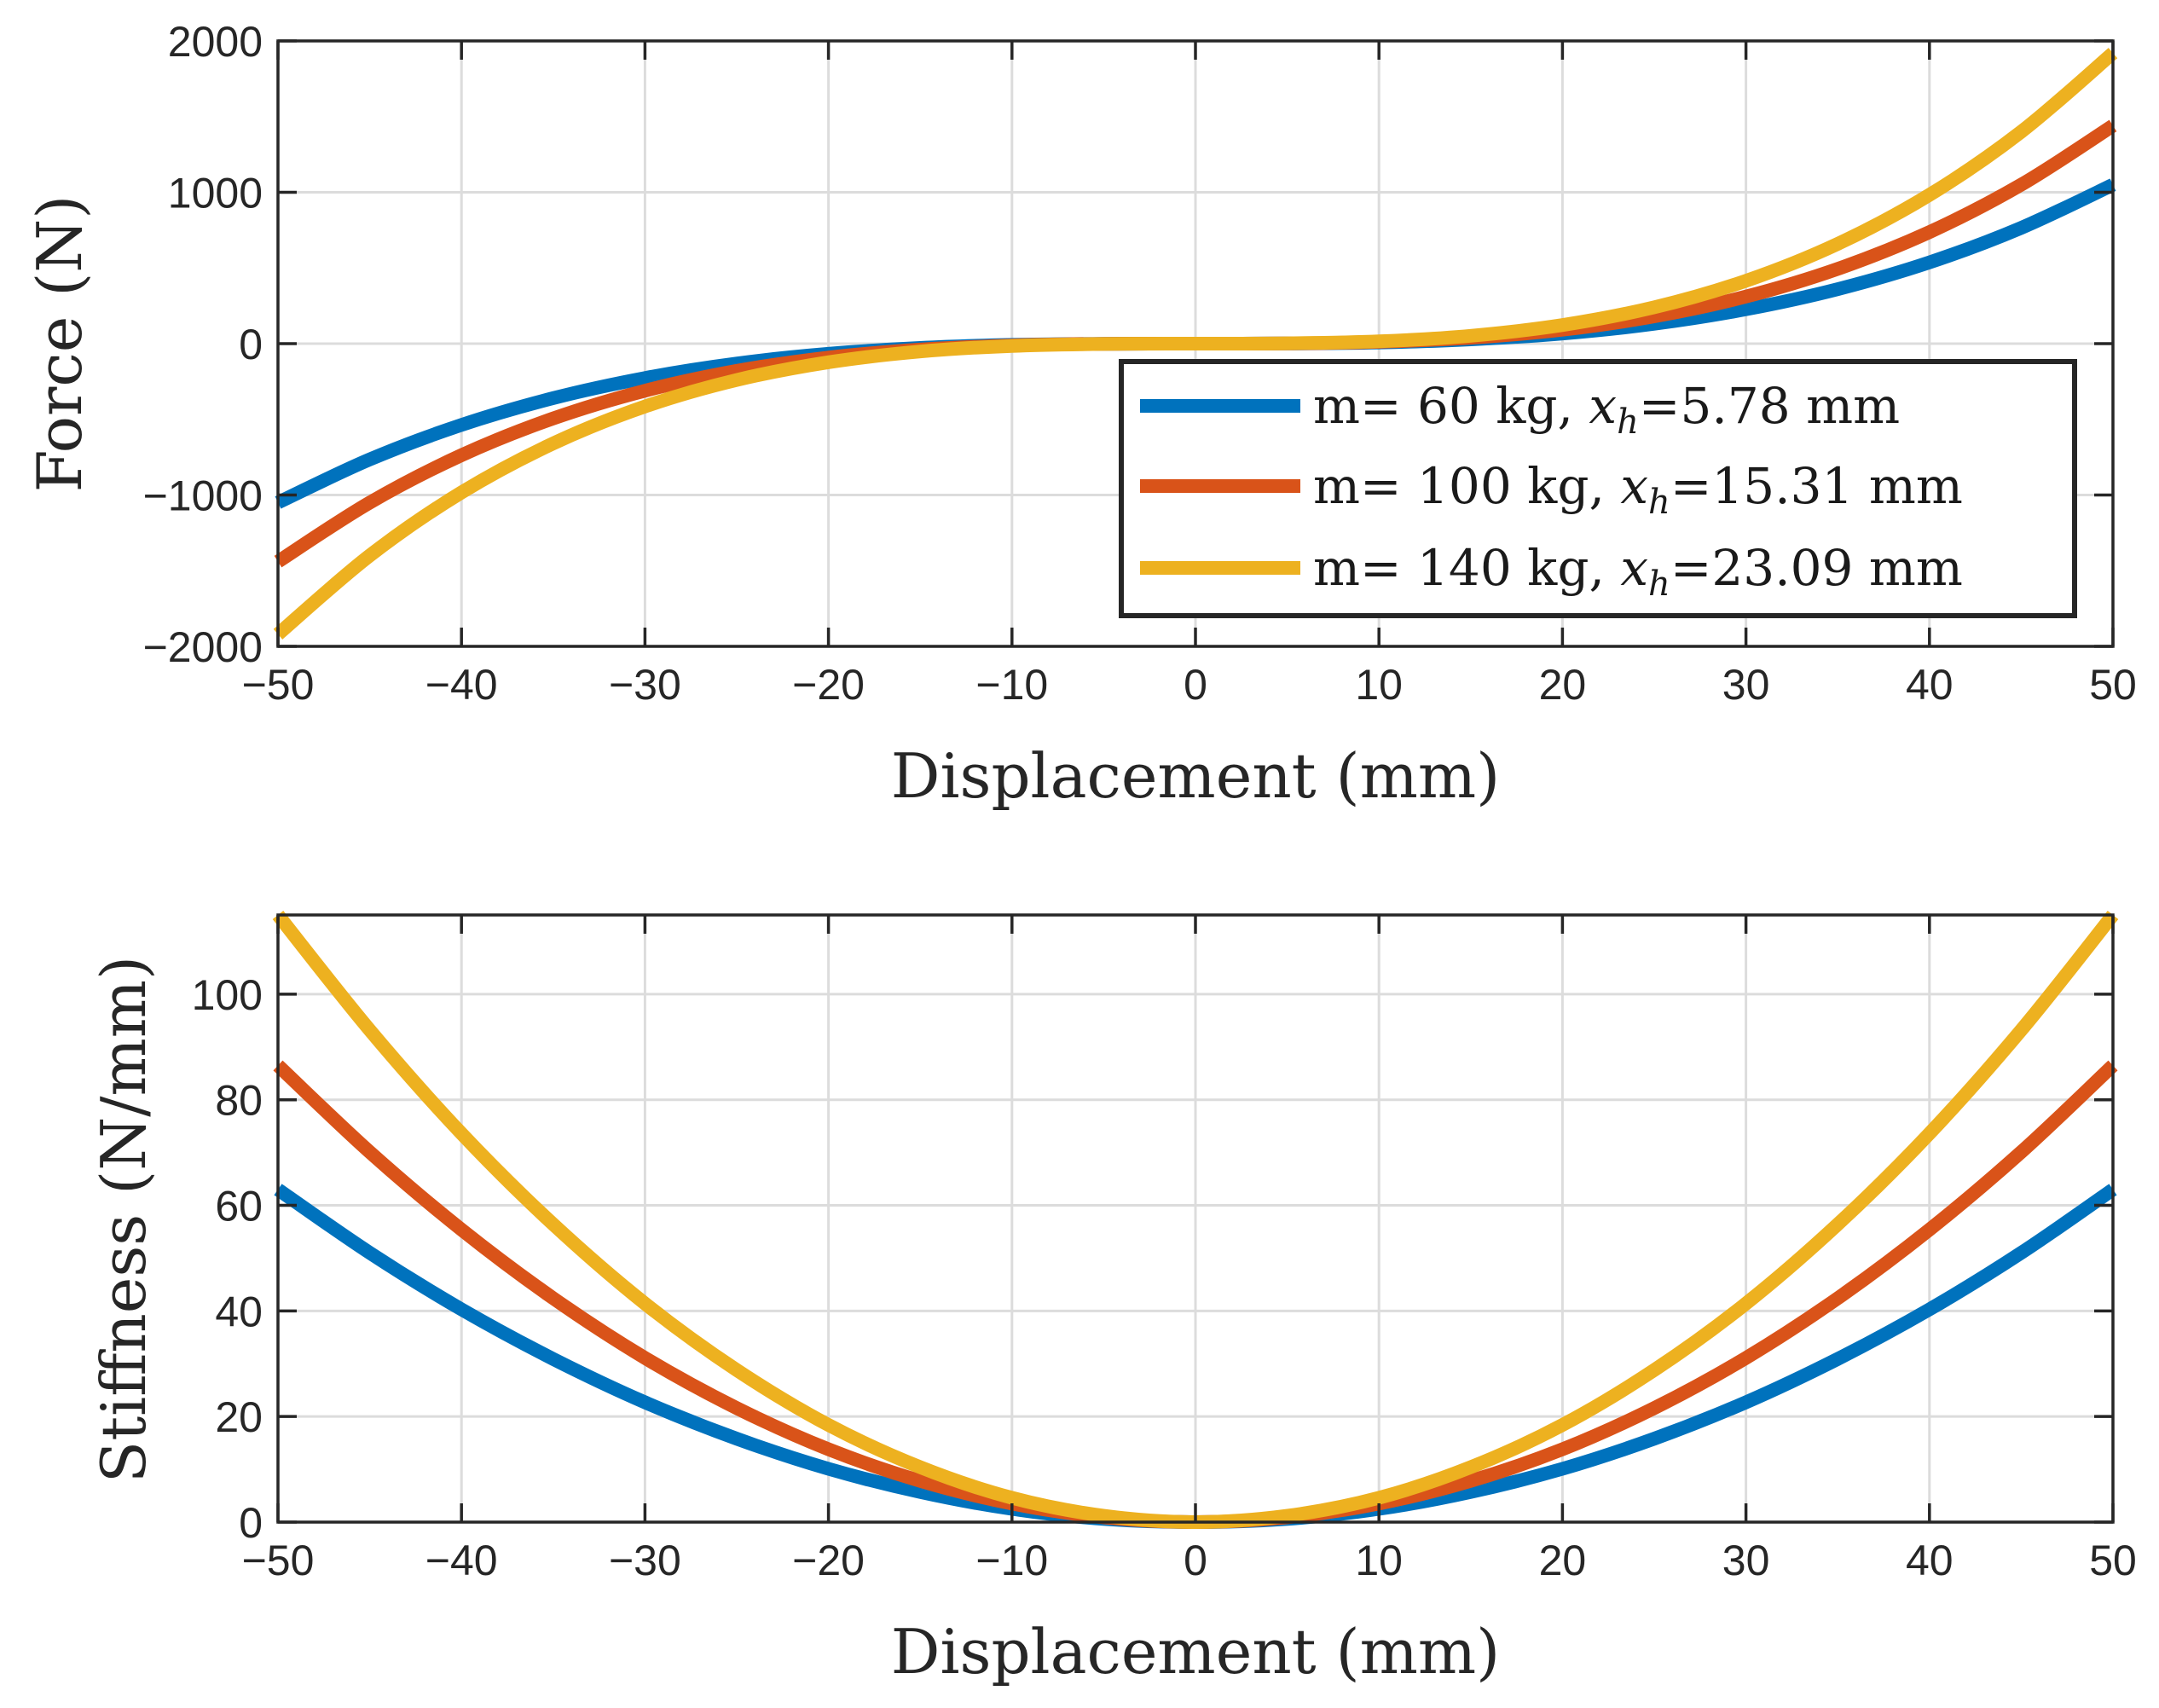 Image resolution: width=2159 pixels, height=1708 pixels. I want to click on stiffness-y-axis-label: Stiffness (N/mm), so click(123, 1219).